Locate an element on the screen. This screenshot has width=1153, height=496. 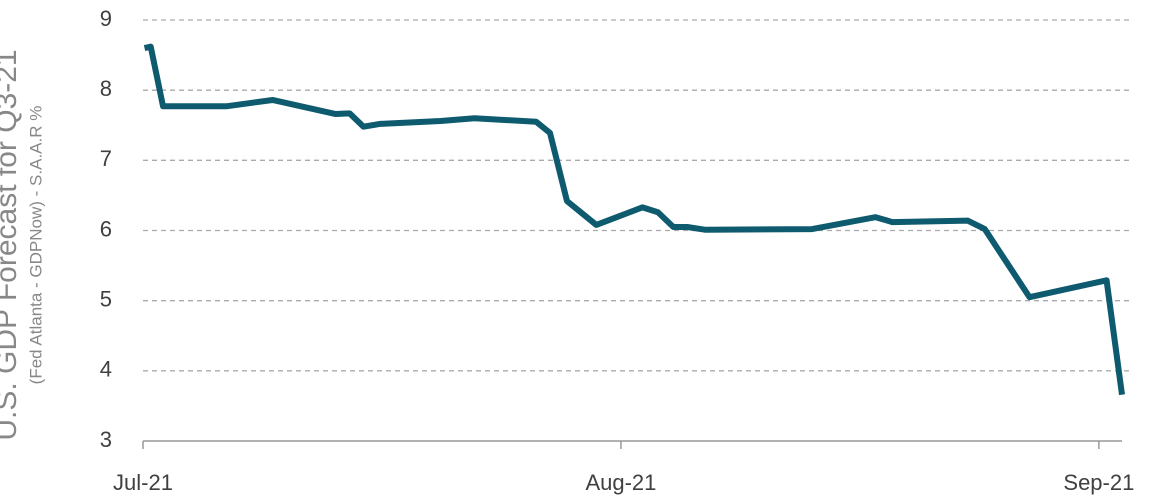
y-axis-subtitle: (Fed Atlanta - GDPNow) - S.A.A.R % is located at coordinates (35, 245).